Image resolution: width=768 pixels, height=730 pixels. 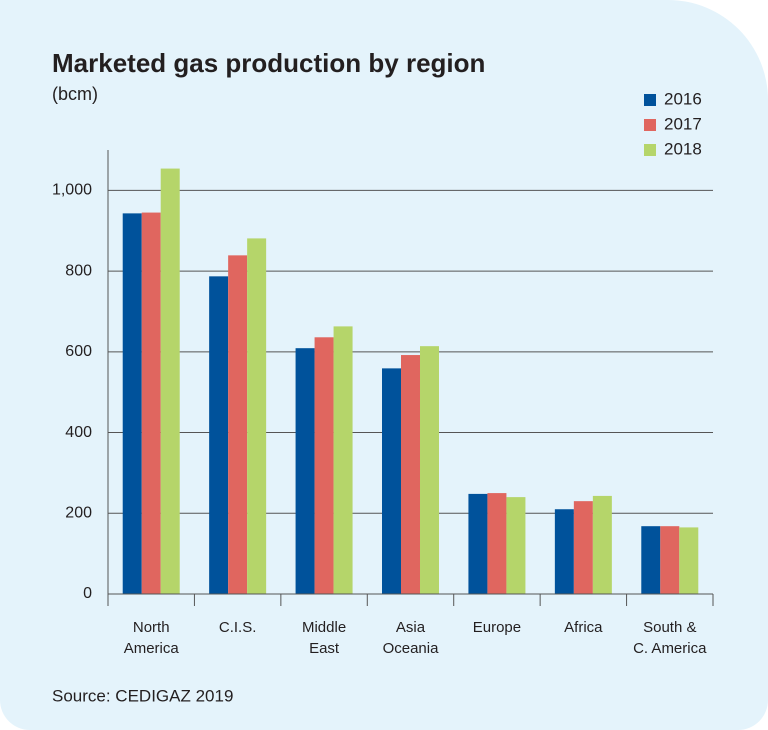 I want to click on x-tick-label: South & C. America, so click(x=670, y=638).